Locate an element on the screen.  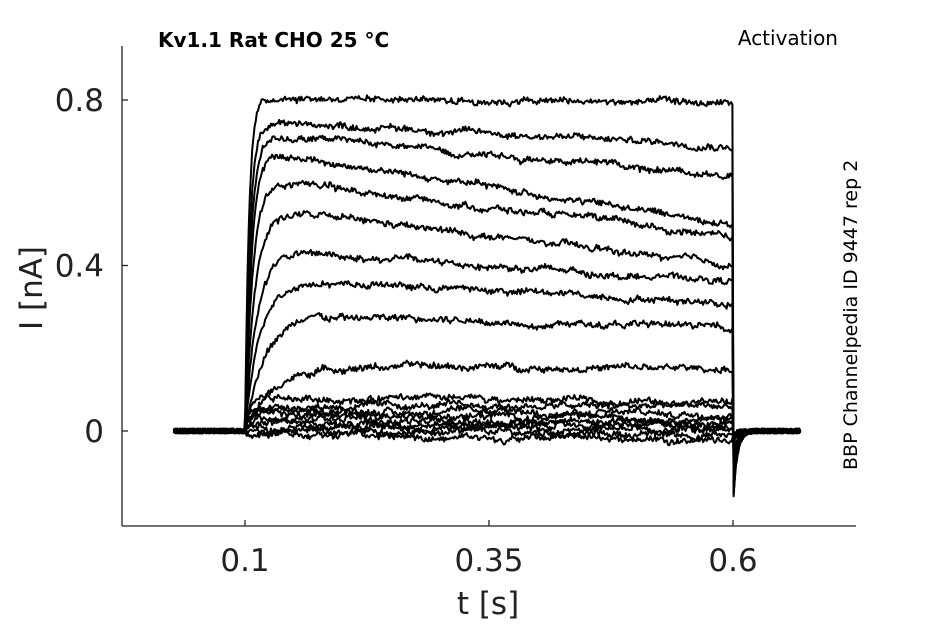
x-axis-label: t [s] is located at coordinates (488, 604).